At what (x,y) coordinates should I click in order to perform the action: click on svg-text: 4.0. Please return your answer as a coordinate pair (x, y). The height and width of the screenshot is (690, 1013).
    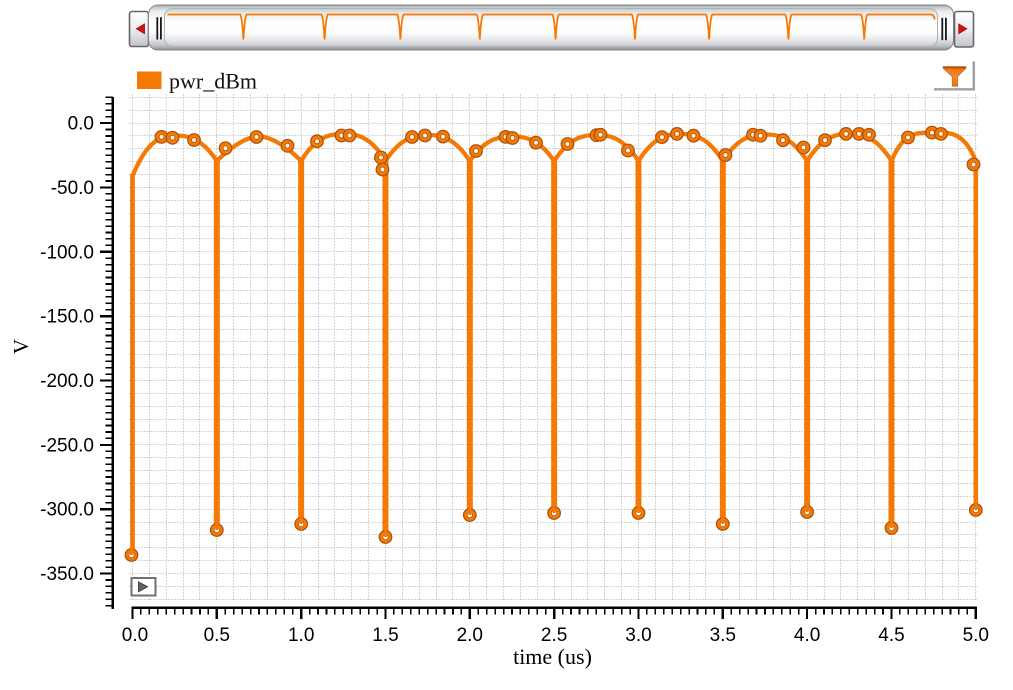
    Looking at the image, I should click on (807, 635).